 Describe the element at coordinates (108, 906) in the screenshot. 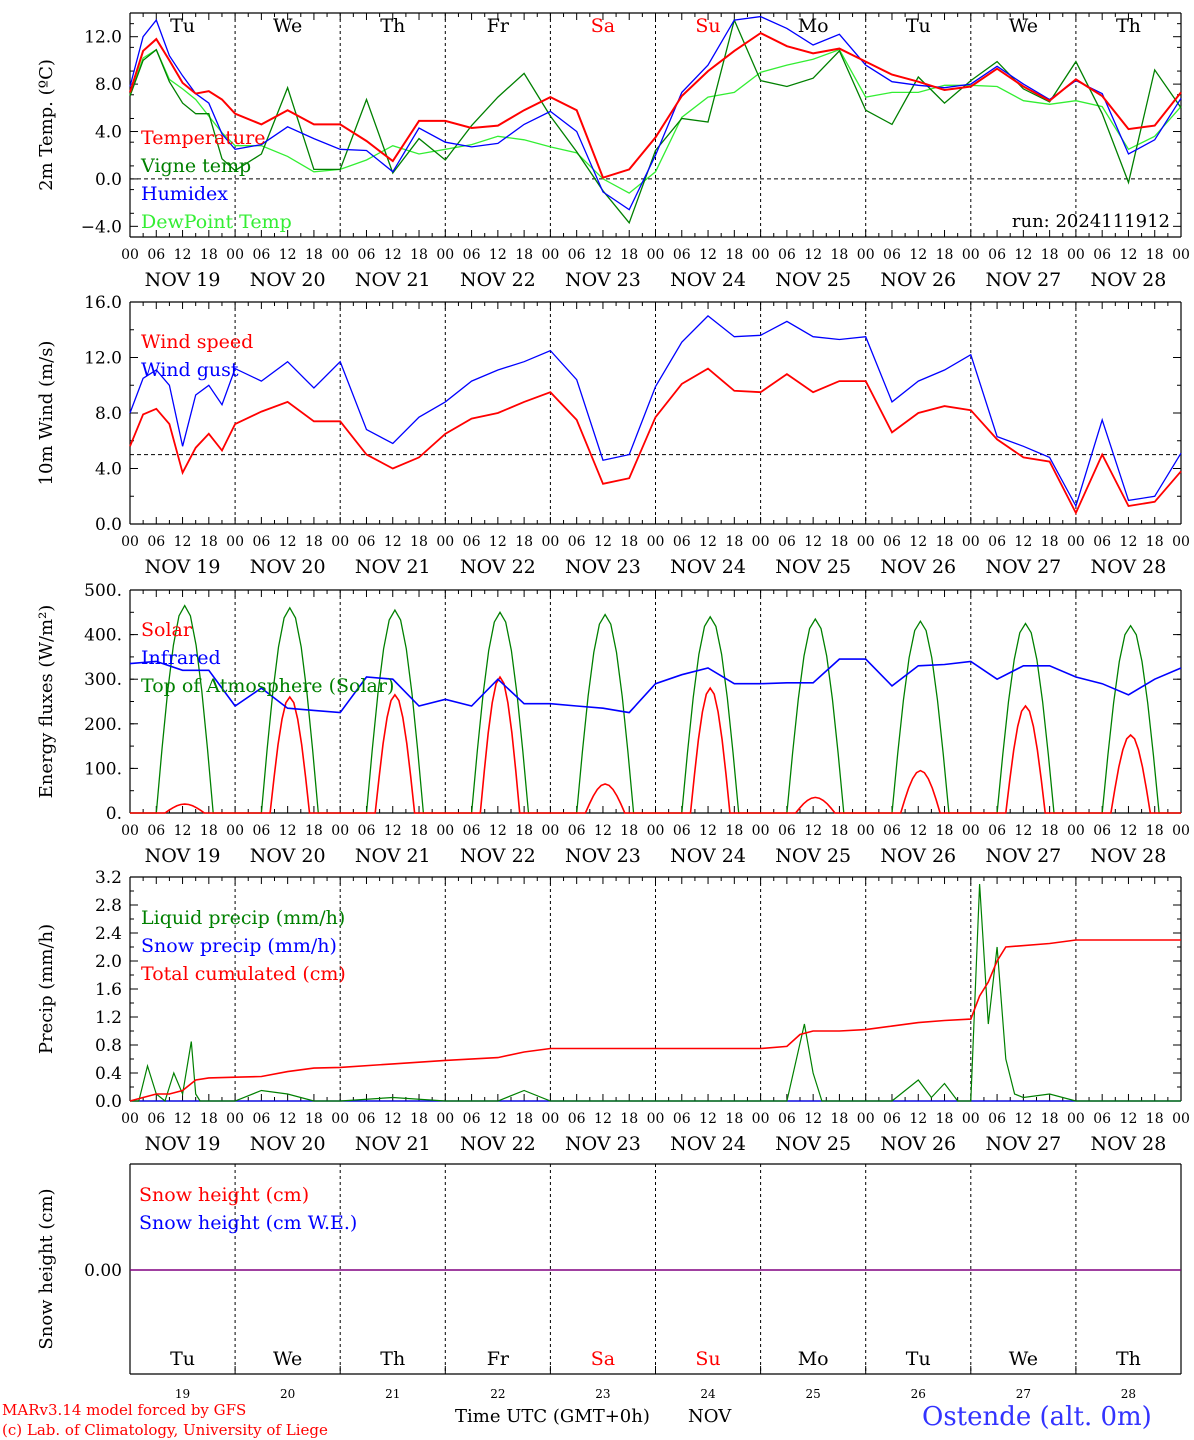

I see `y-tick-label: 2.8` at that location.